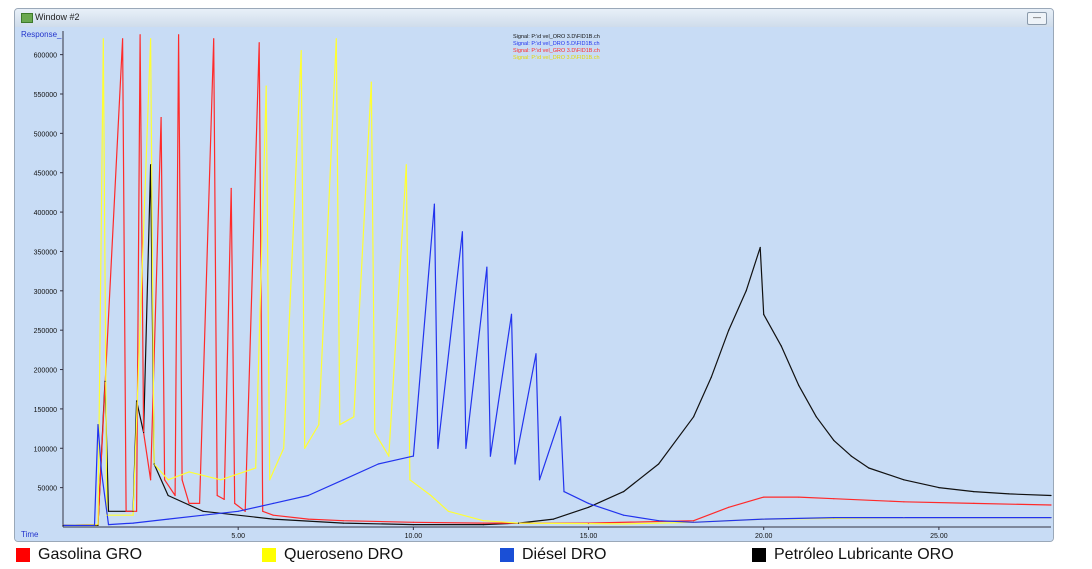 The width and height of the screenshot is (1092, 569). I want to click on legend-item-gasolina: Gasolina GRO, so click(79, 555).